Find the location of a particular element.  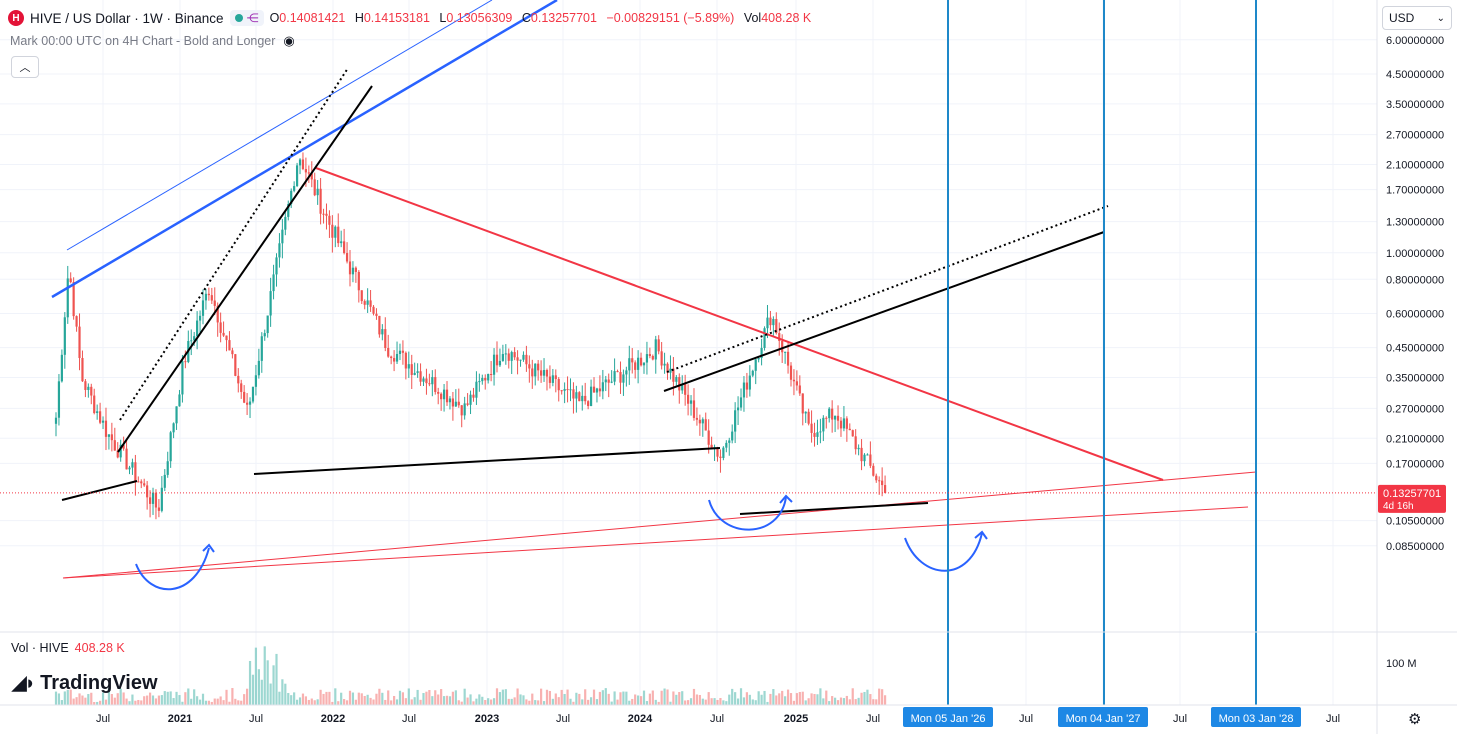

y-tick-label: 0.10500000 is located at coordinates (1415, 522).